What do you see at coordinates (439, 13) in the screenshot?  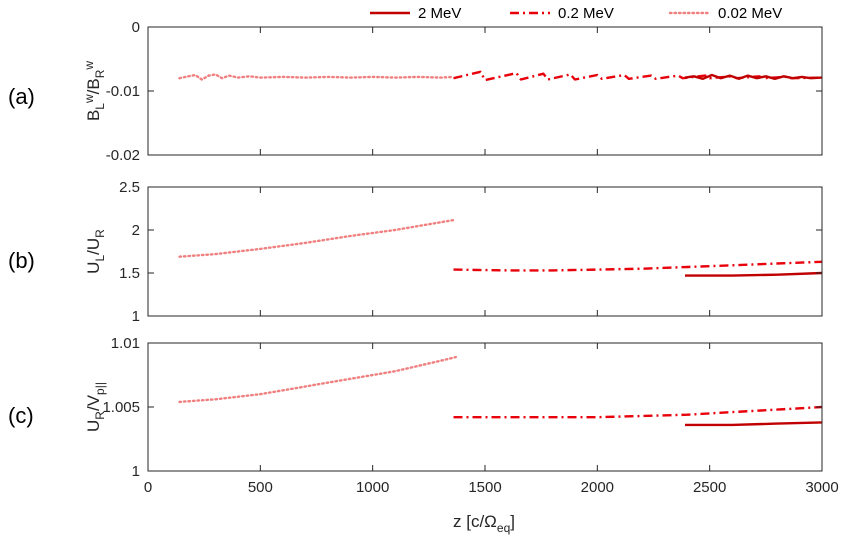 I see `legend-label: 2 MeV` at bounding box center [439, 13].